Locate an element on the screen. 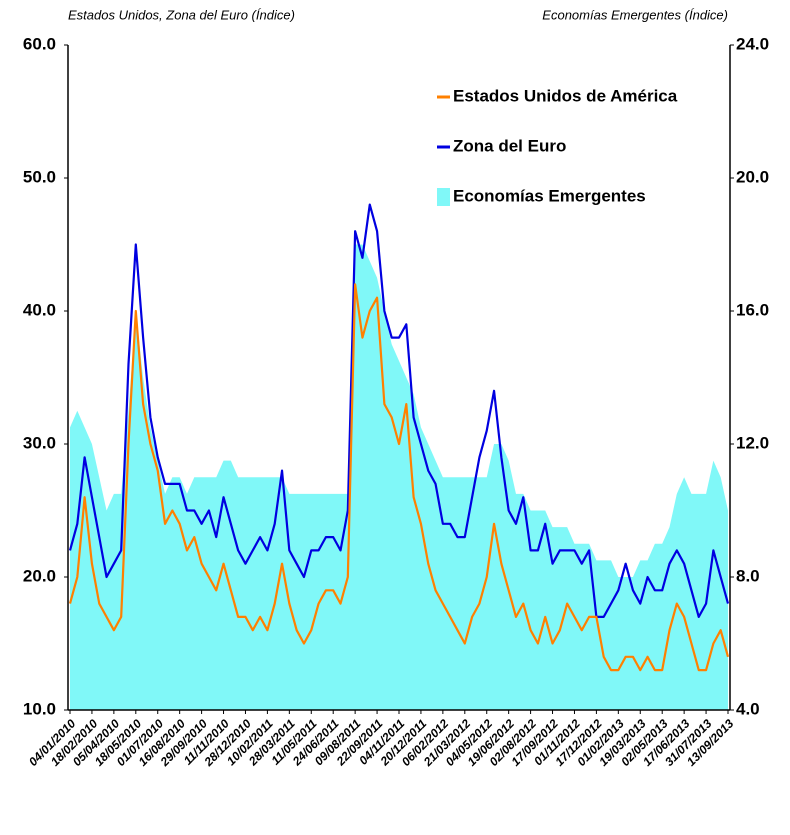  y2-tick-label: 12.0 is located at coordinates (752, 442).